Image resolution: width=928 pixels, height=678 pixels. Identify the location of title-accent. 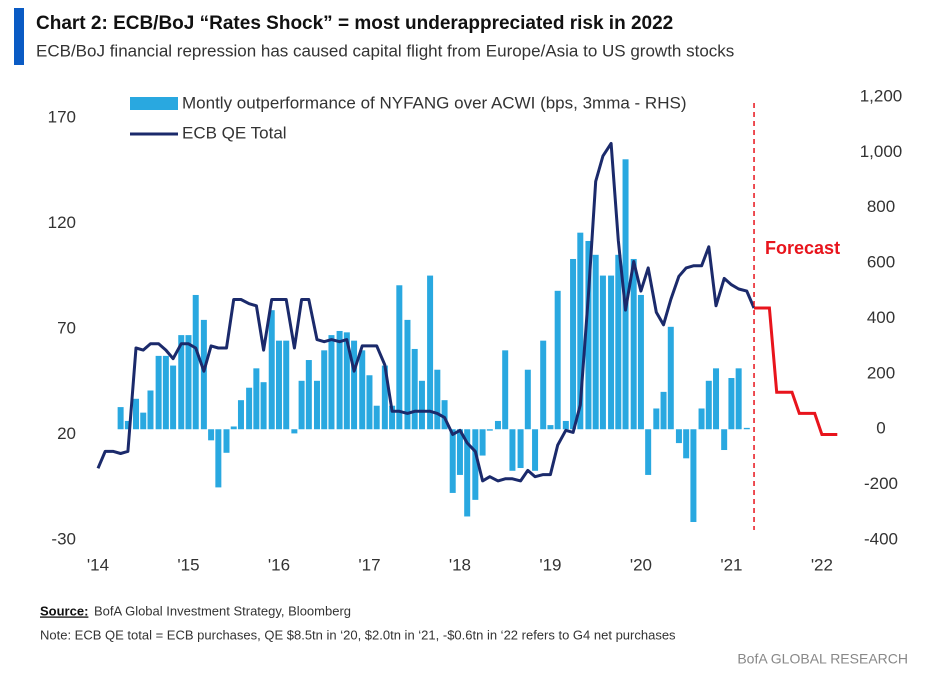
(19, 36).